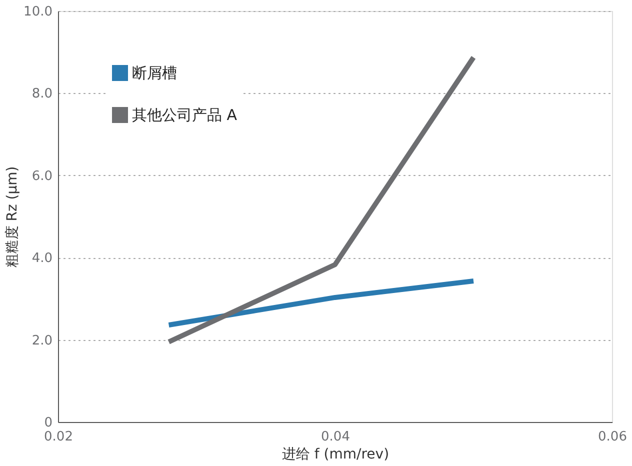  What do you see at coordinates (336, 454) in the screenshot?
I see `x-axis-title: 进给 f (mm/rev)` at bounding box center [336, 454].